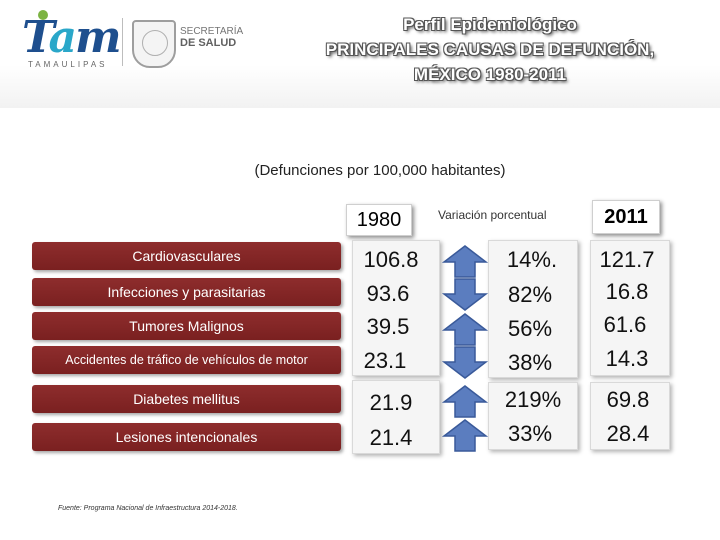 The width and height of the screenshot is (720, 540). What do you see at coordinates (532, 259) in the screenshot?
I see `variation-value: 14%.` at bounding box center [532, 259].